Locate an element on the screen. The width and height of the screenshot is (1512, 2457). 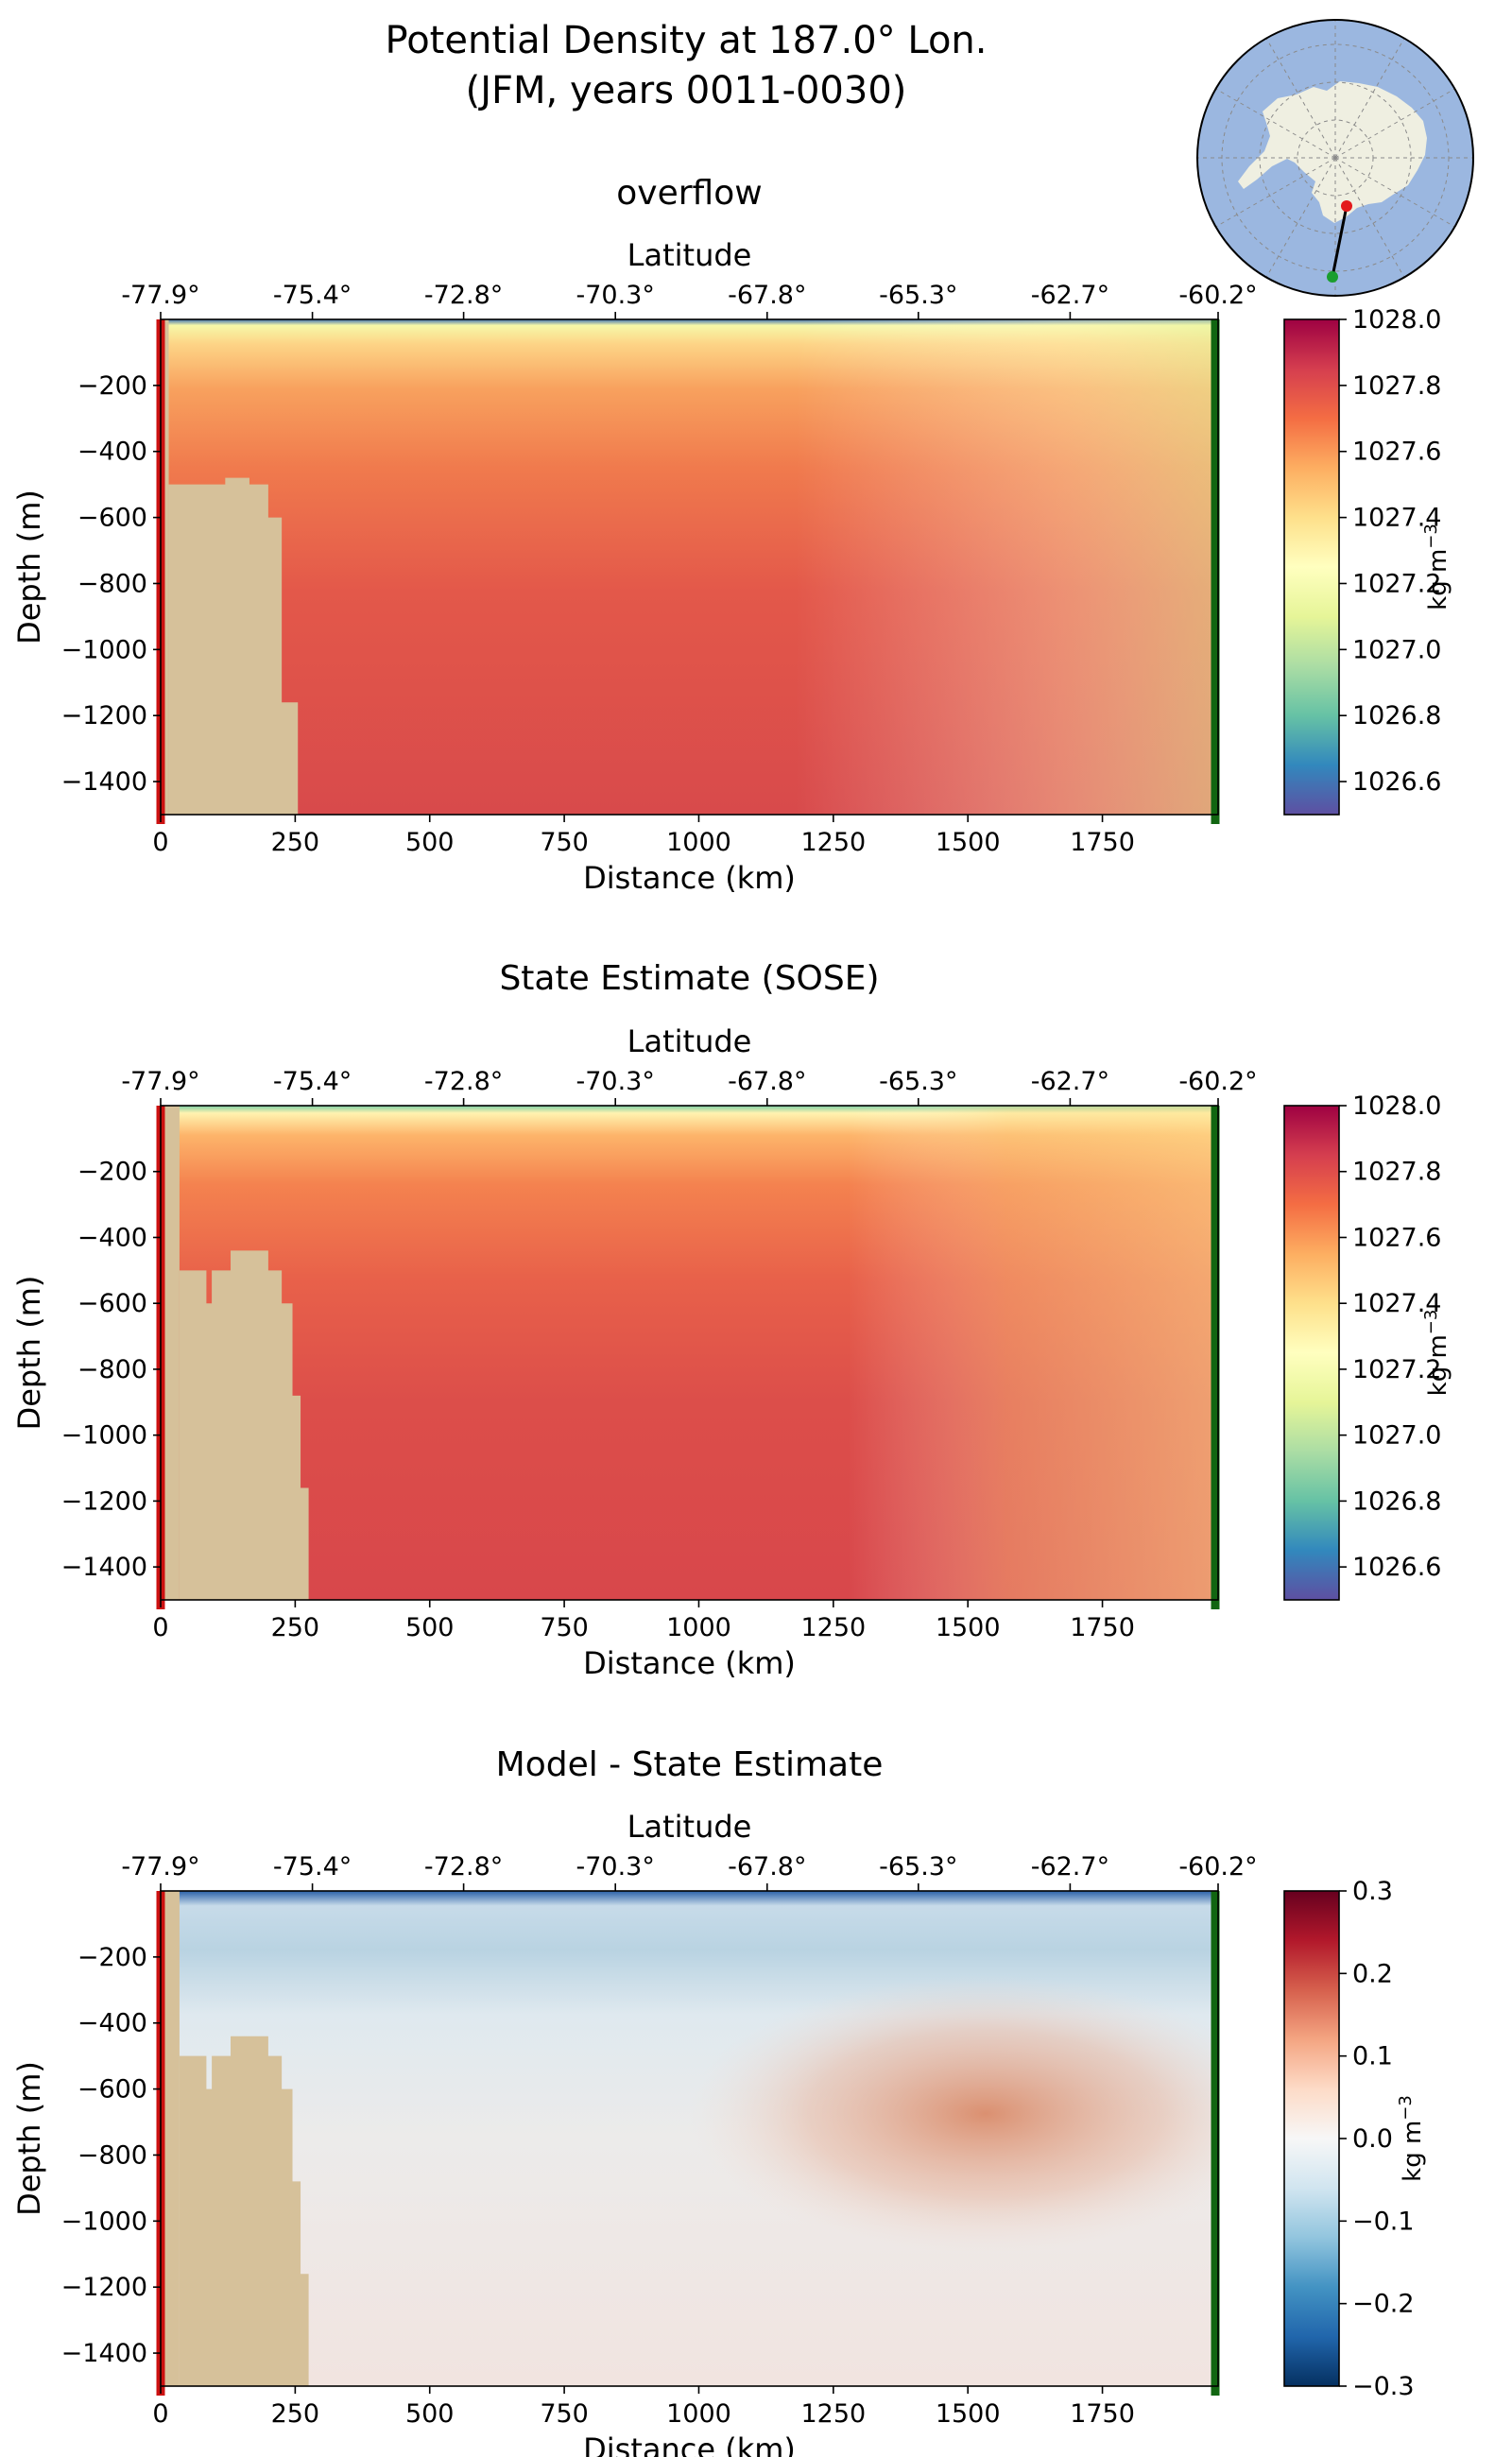
figure-title-line1: Potential Density at 187.0° Lon. is located at coordinates (687, 40).